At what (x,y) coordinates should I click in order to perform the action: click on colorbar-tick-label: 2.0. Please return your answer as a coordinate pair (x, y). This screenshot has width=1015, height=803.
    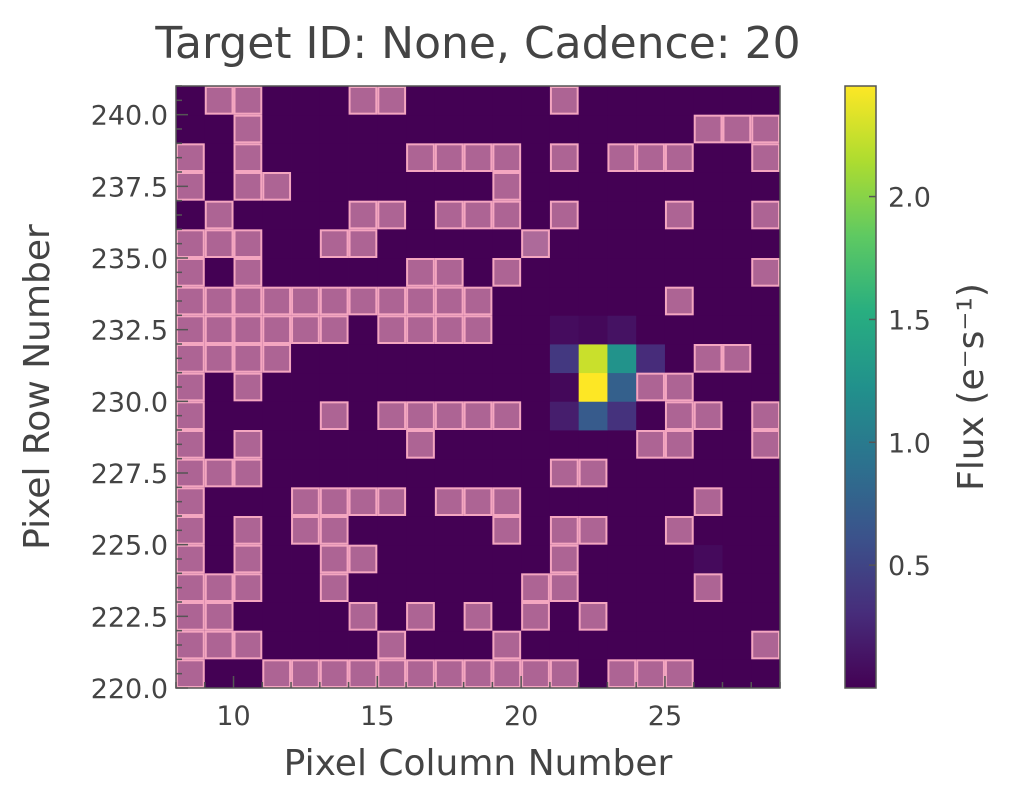
    Looking at the image, I should click on (909, 198).